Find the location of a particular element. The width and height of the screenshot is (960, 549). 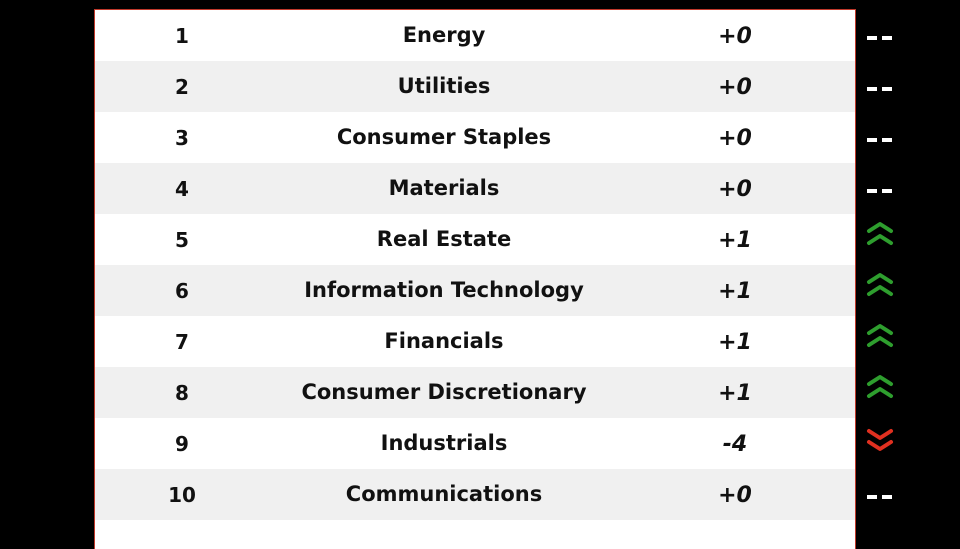

table-row: 10 Communications +0 is located at coordinates (475, 494).